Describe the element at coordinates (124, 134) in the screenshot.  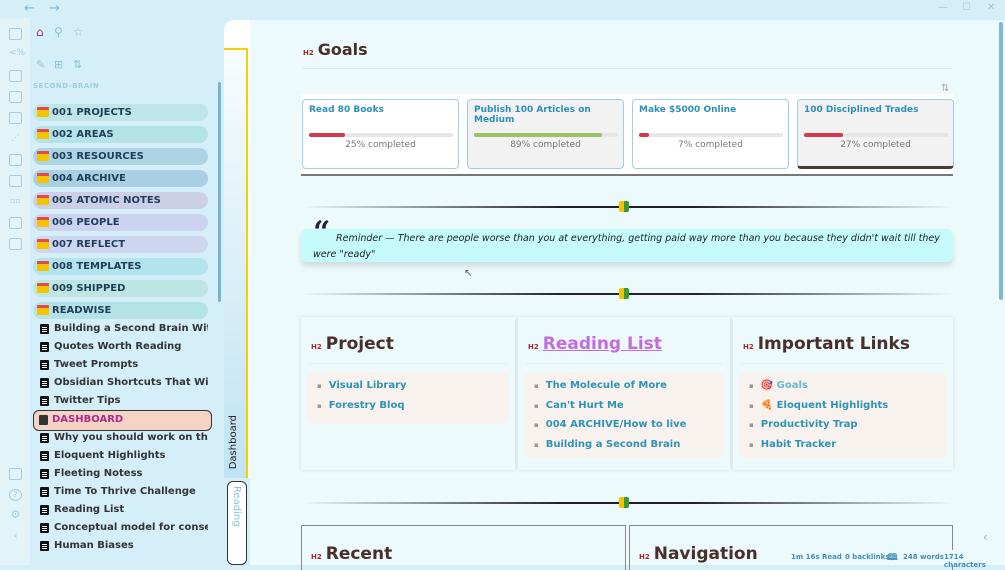
I see `folder-item: 002 AREAS` at that location.